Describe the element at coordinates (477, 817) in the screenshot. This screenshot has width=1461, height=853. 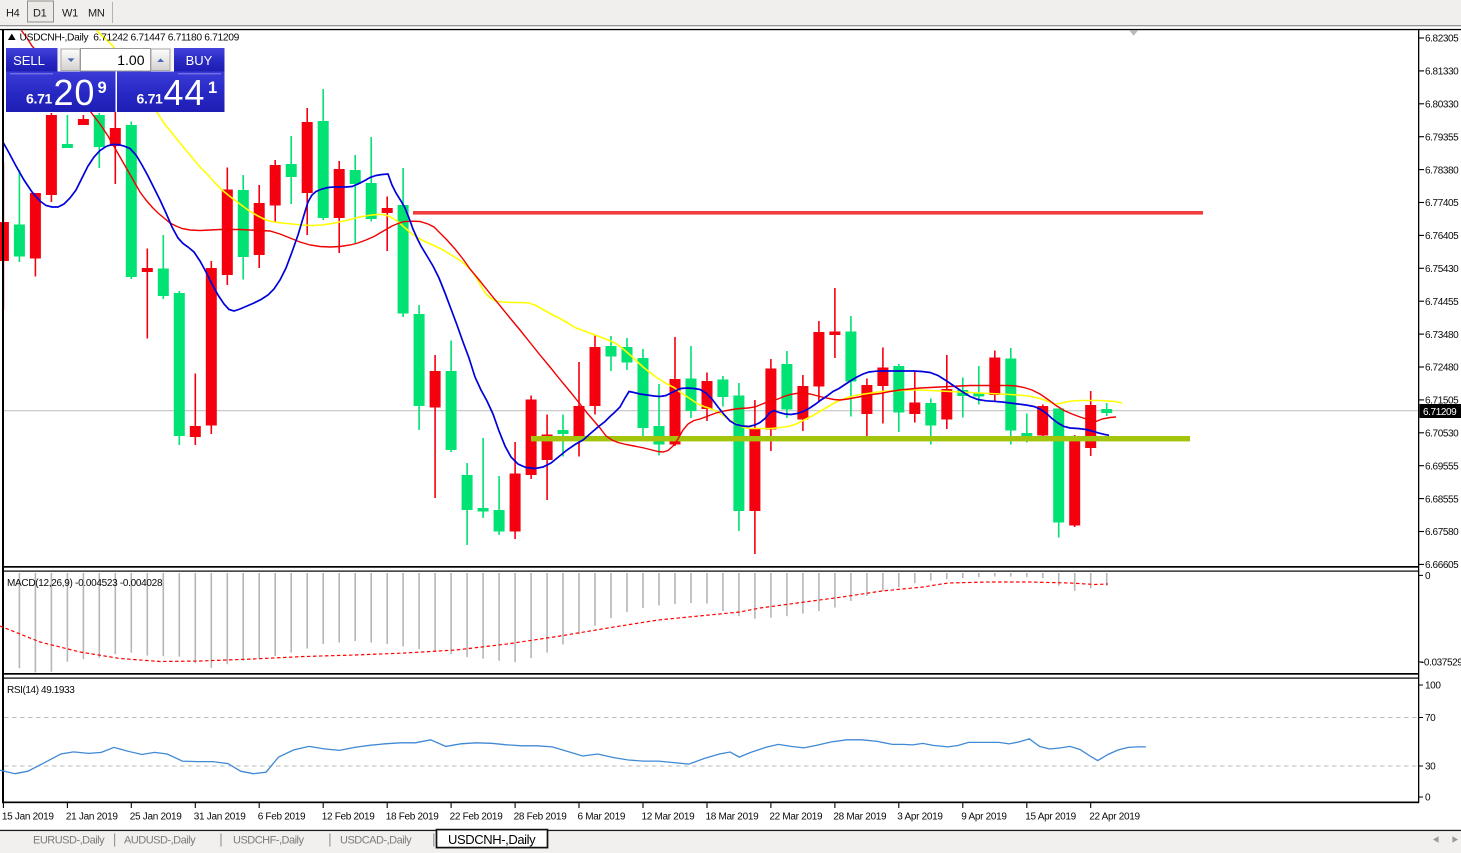
I see `svg-text: 22 Feb 2019` at that location.